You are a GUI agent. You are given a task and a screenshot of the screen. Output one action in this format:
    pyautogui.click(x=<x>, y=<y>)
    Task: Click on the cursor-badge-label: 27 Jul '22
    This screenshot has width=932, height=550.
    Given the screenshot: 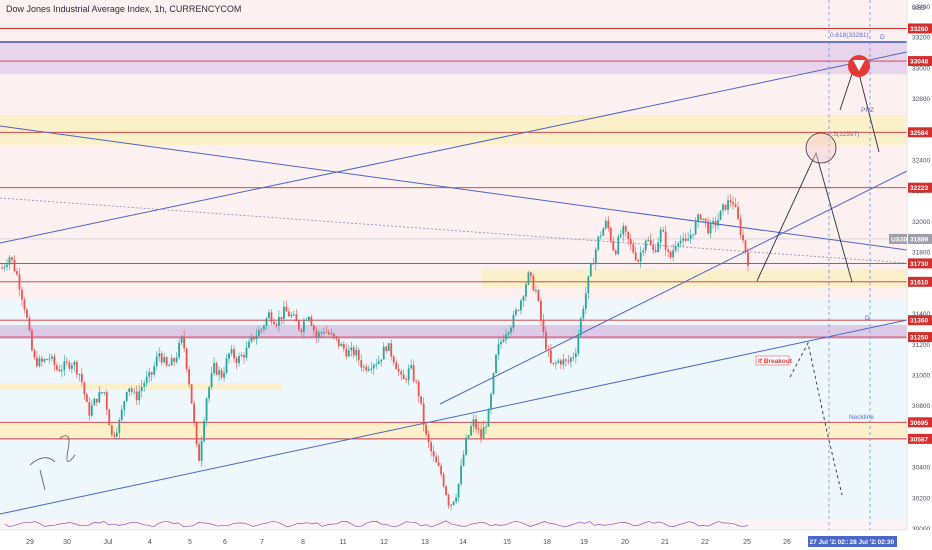 What is the action you would take?
    pyautogui.click(x=824, y=542)
    